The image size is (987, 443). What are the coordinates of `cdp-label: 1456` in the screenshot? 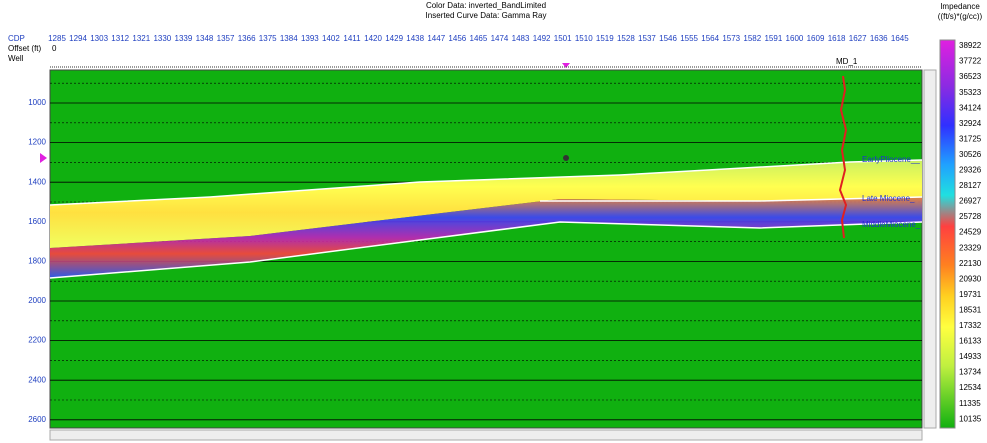 It's located at (457, 38).